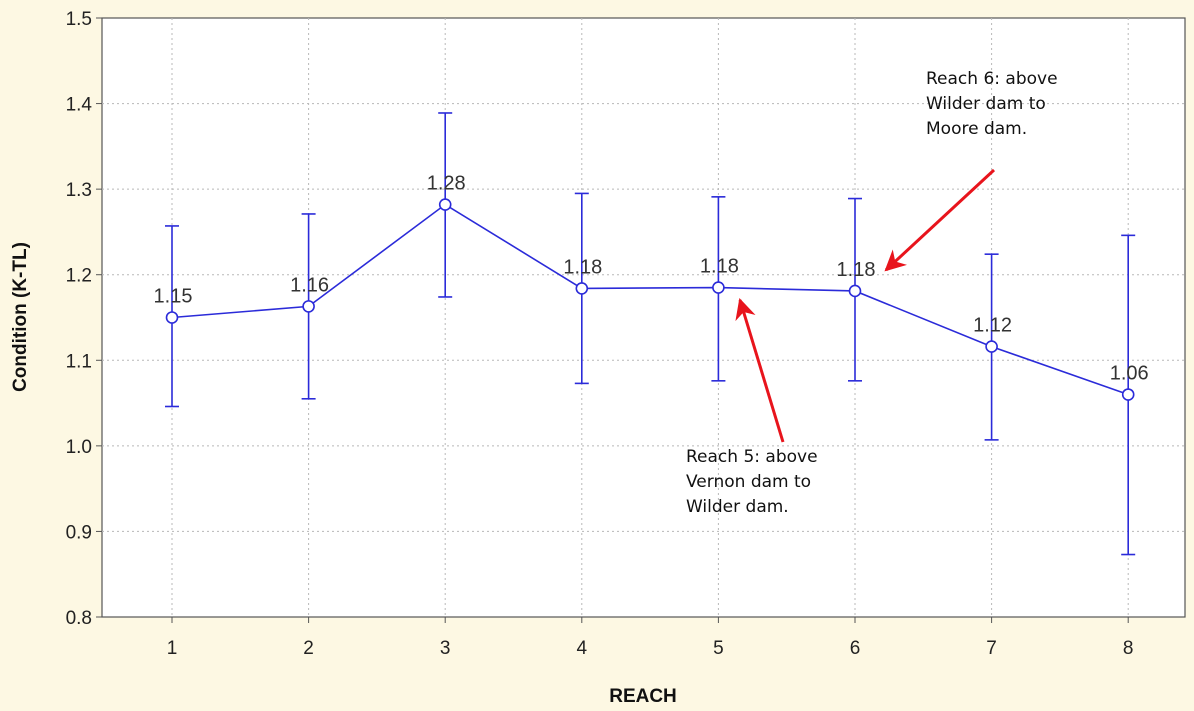 This screenshot has width=1194, height=711. What do you see at coordinates (1128, 648) in the screenshot?
I see `x-tick-label: 8` at bounding box center [1128, 648].